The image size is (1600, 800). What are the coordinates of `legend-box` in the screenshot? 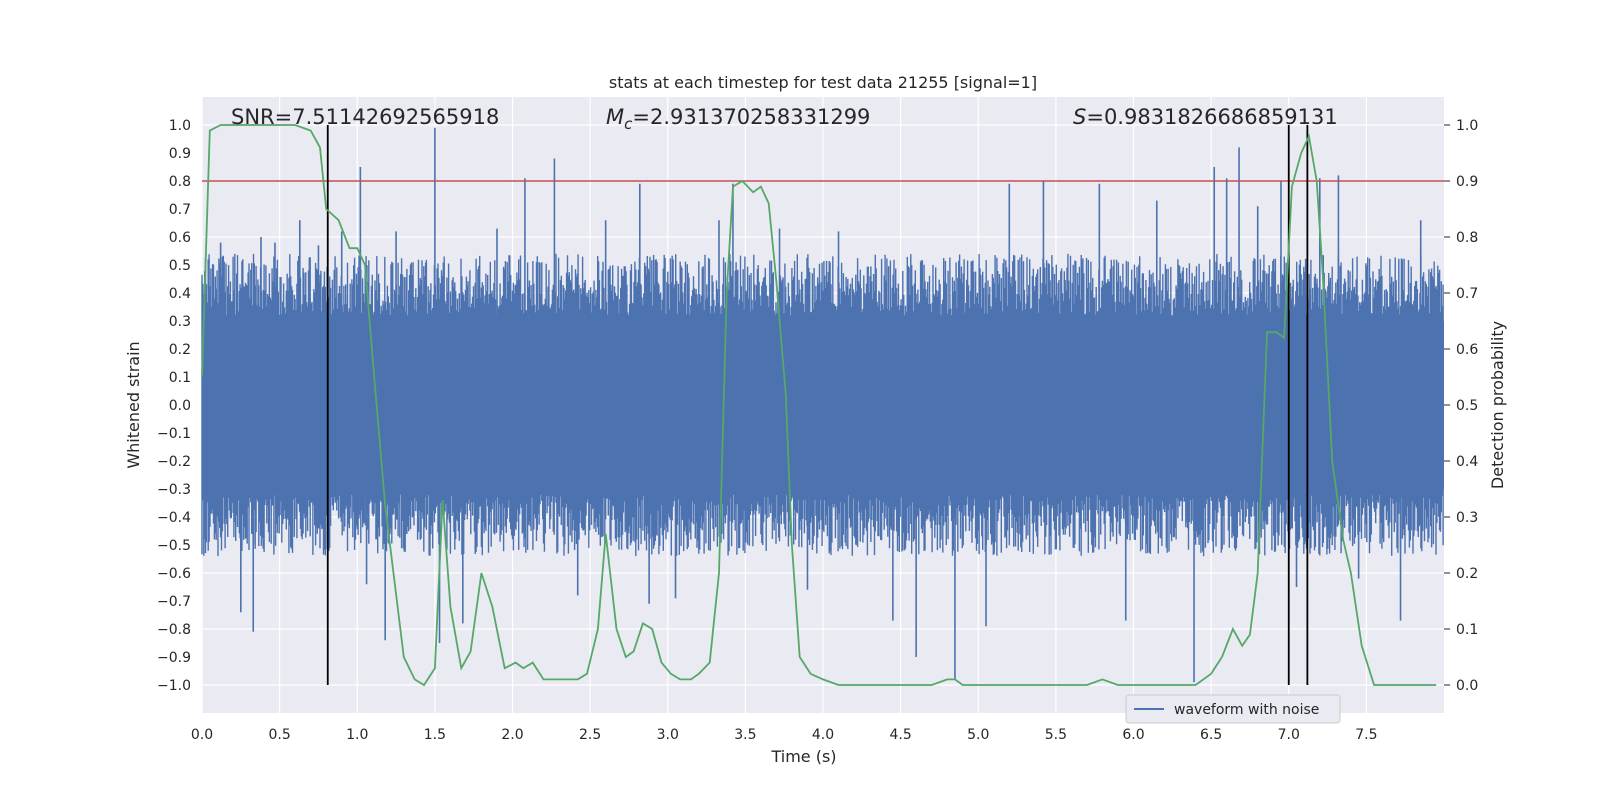 It's located at (1233, 709).